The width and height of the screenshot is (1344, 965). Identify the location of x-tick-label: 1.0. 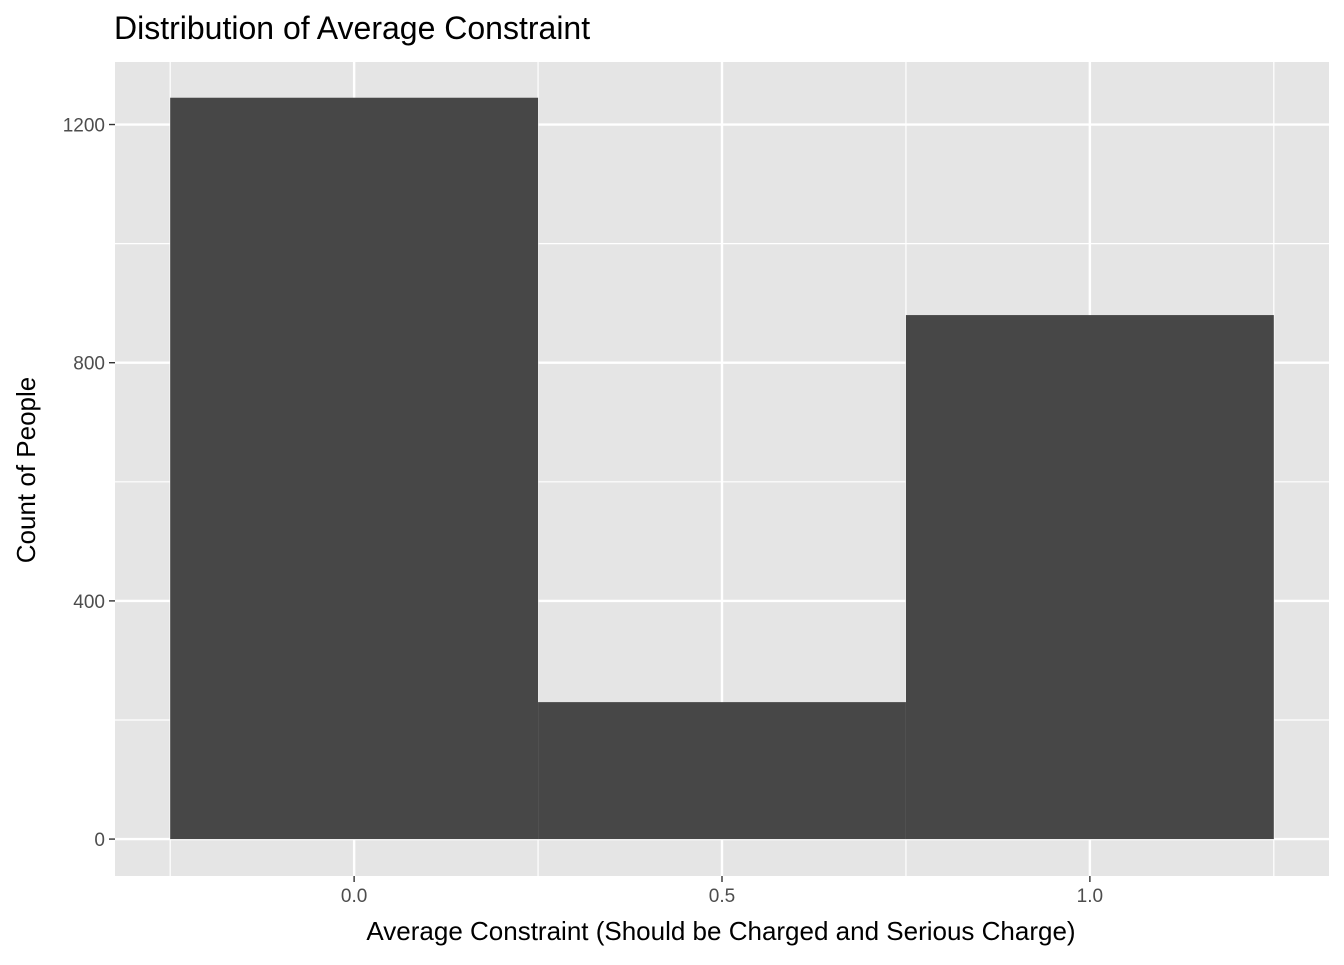
(1090, 896).